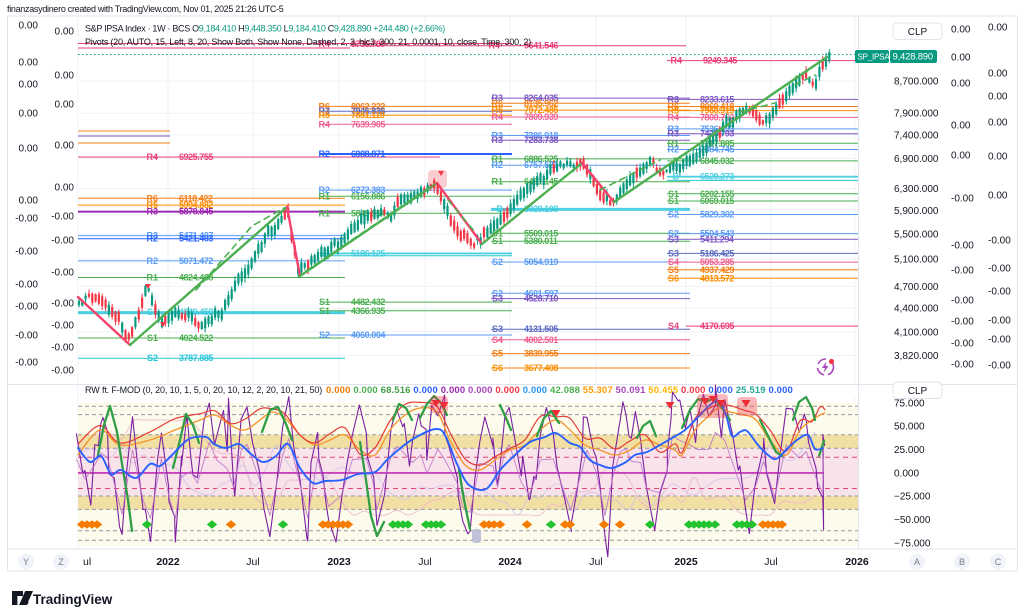  I want to click on svg-text: 5071.472, so click(196, 261).